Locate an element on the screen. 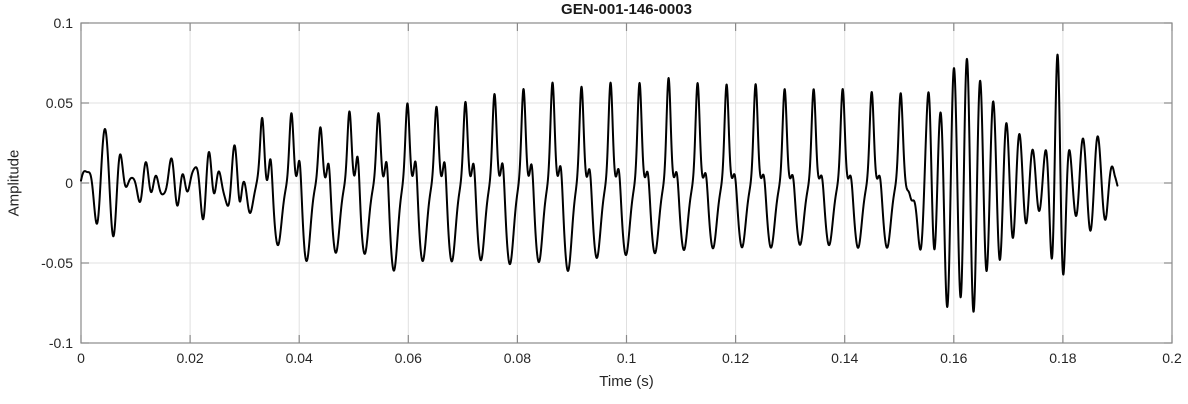 The width and height of the screenshot is (1188, 404). x-tick-label: 0.14 is located at coordinates (845, 358).